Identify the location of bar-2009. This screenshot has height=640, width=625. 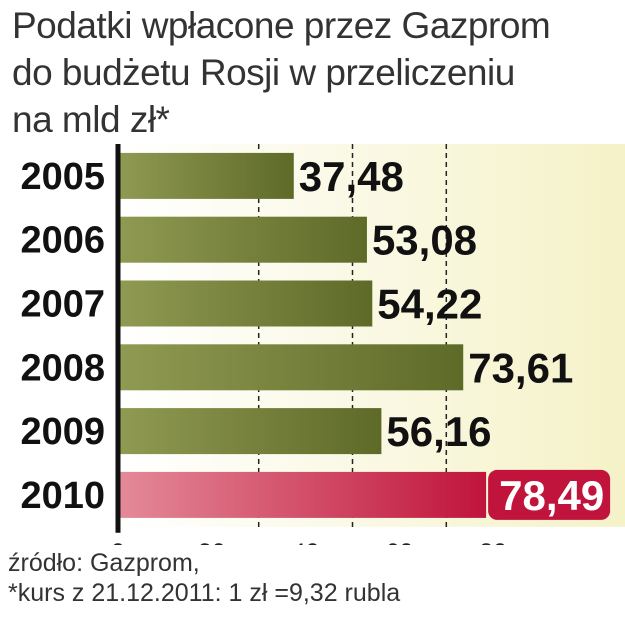
(250, 431).